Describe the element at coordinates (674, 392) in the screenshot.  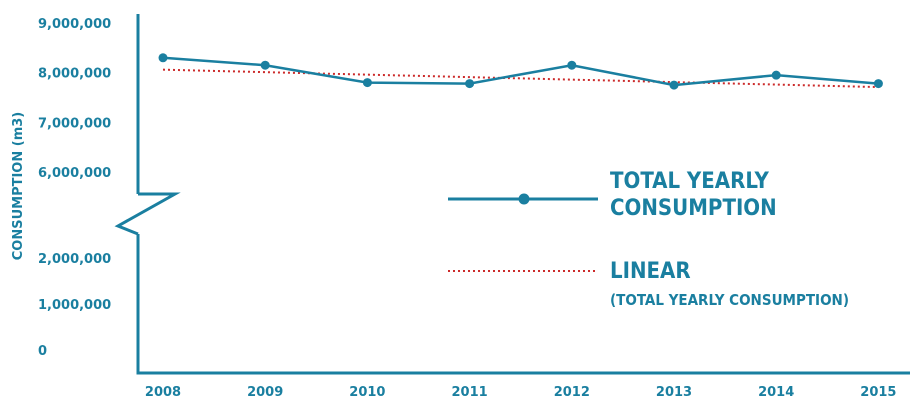
I see `x-tick-label: 2013` at that location.